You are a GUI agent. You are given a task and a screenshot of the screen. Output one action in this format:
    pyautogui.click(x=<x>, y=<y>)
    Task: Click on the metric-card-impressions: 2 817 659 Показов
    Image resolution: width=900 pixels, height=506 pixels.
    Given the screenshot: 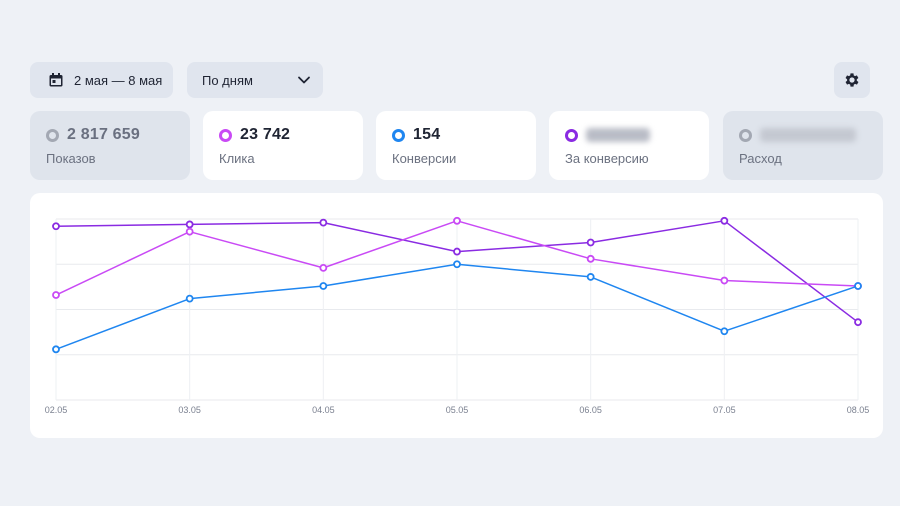 What is the action you would take?
    pyautogui.click(x=110, y=145)
    